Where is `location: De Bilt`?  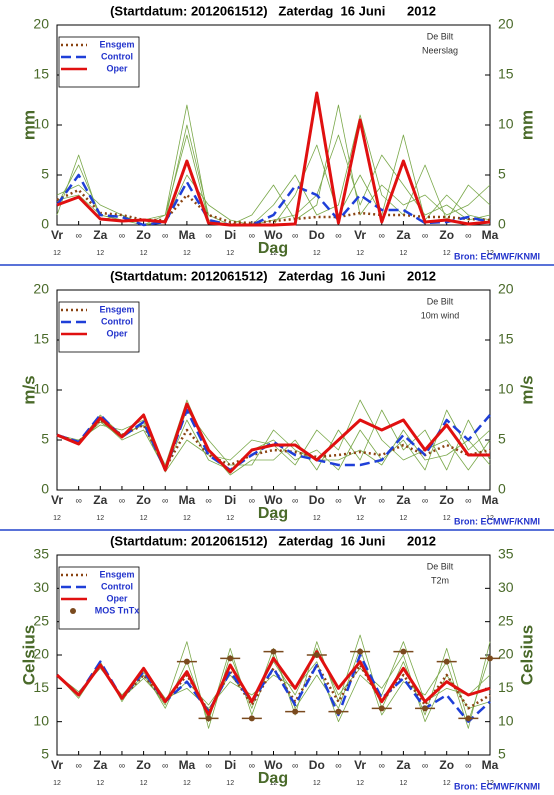
location: De Bilt is located at coordinates (440, 566).